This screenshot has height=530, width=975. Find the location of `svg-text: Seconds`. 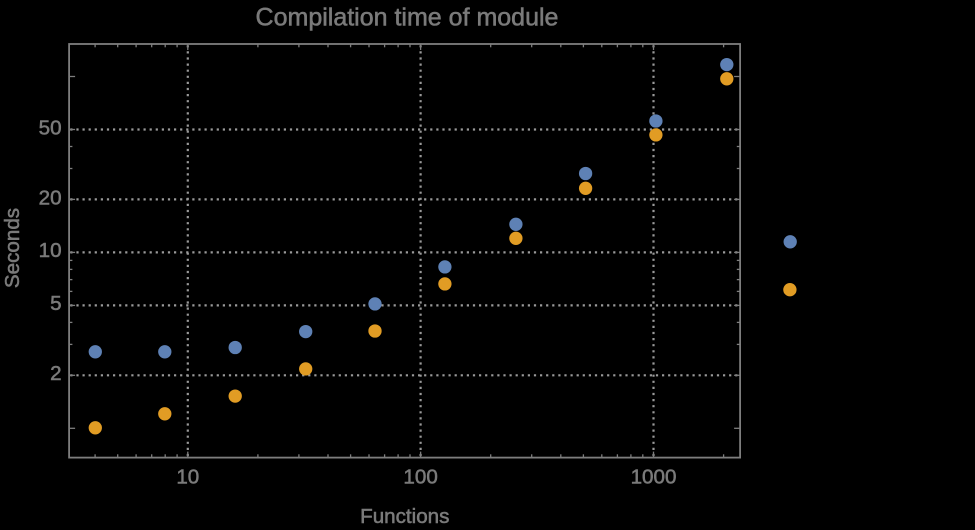

svg-text: Seconds is located at coordinates (12, 248).